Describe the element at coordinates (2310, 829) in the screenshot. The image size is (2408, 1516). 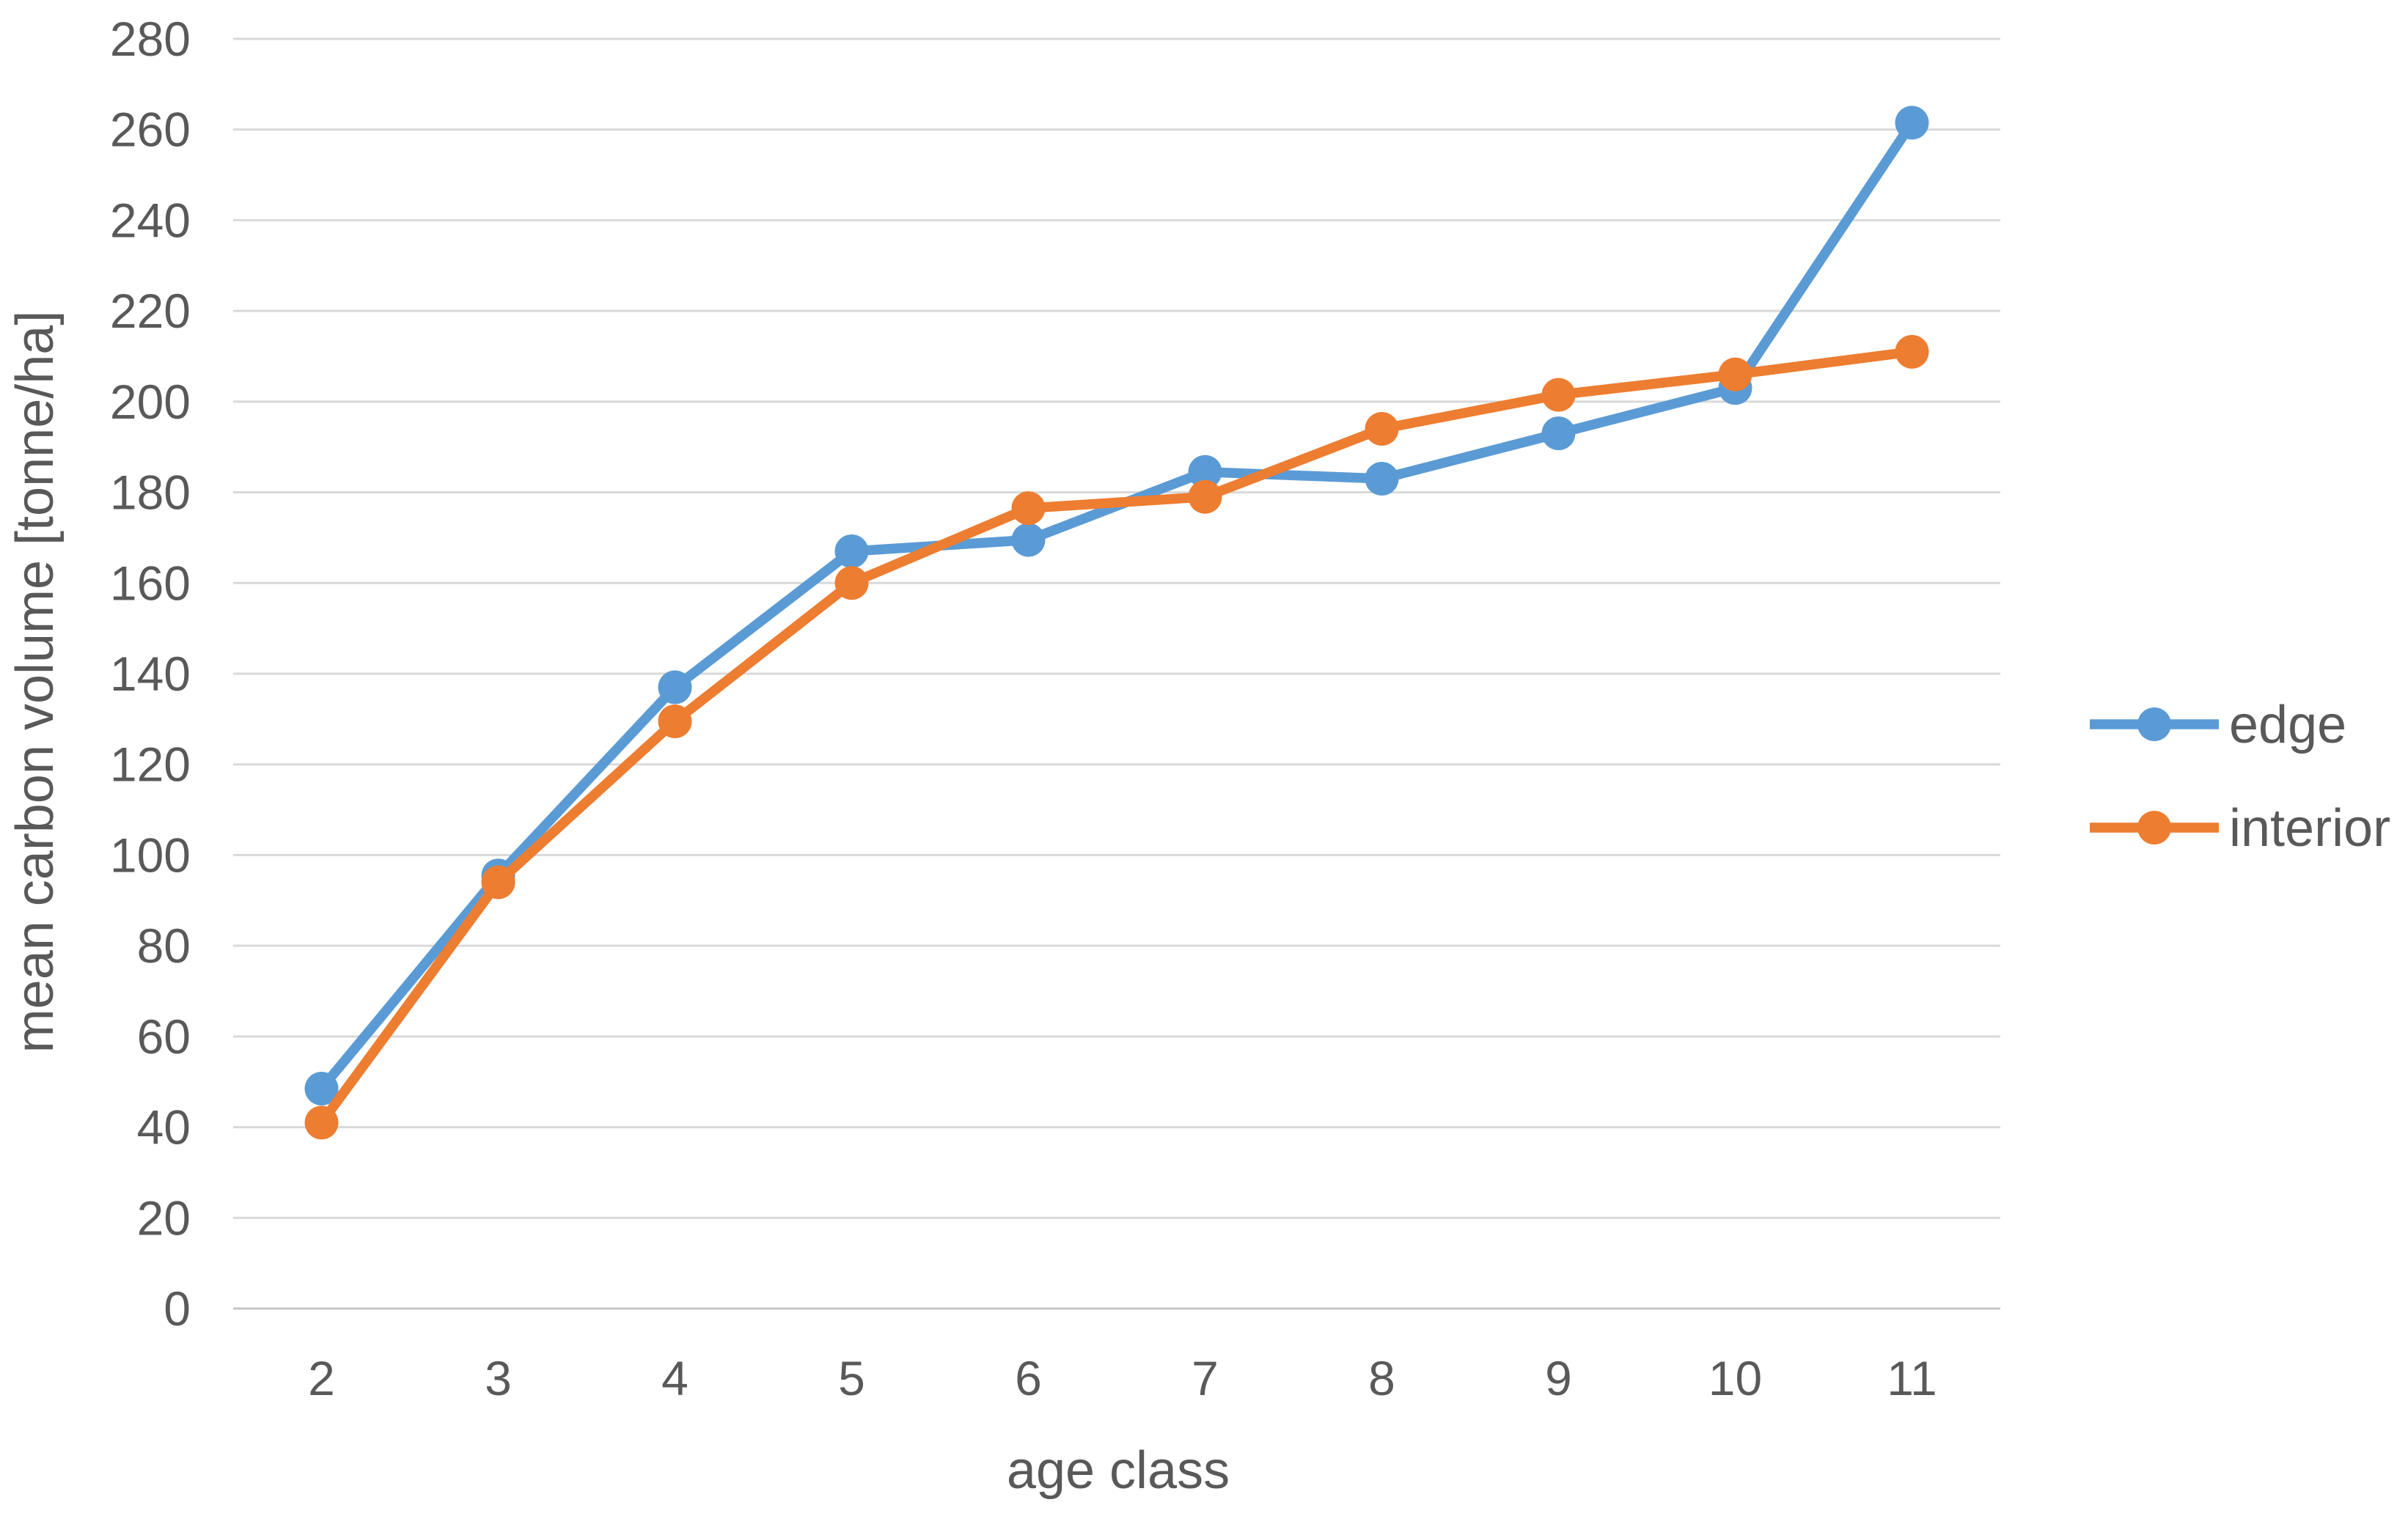
I see `legend-label-interior: interior` at that location.